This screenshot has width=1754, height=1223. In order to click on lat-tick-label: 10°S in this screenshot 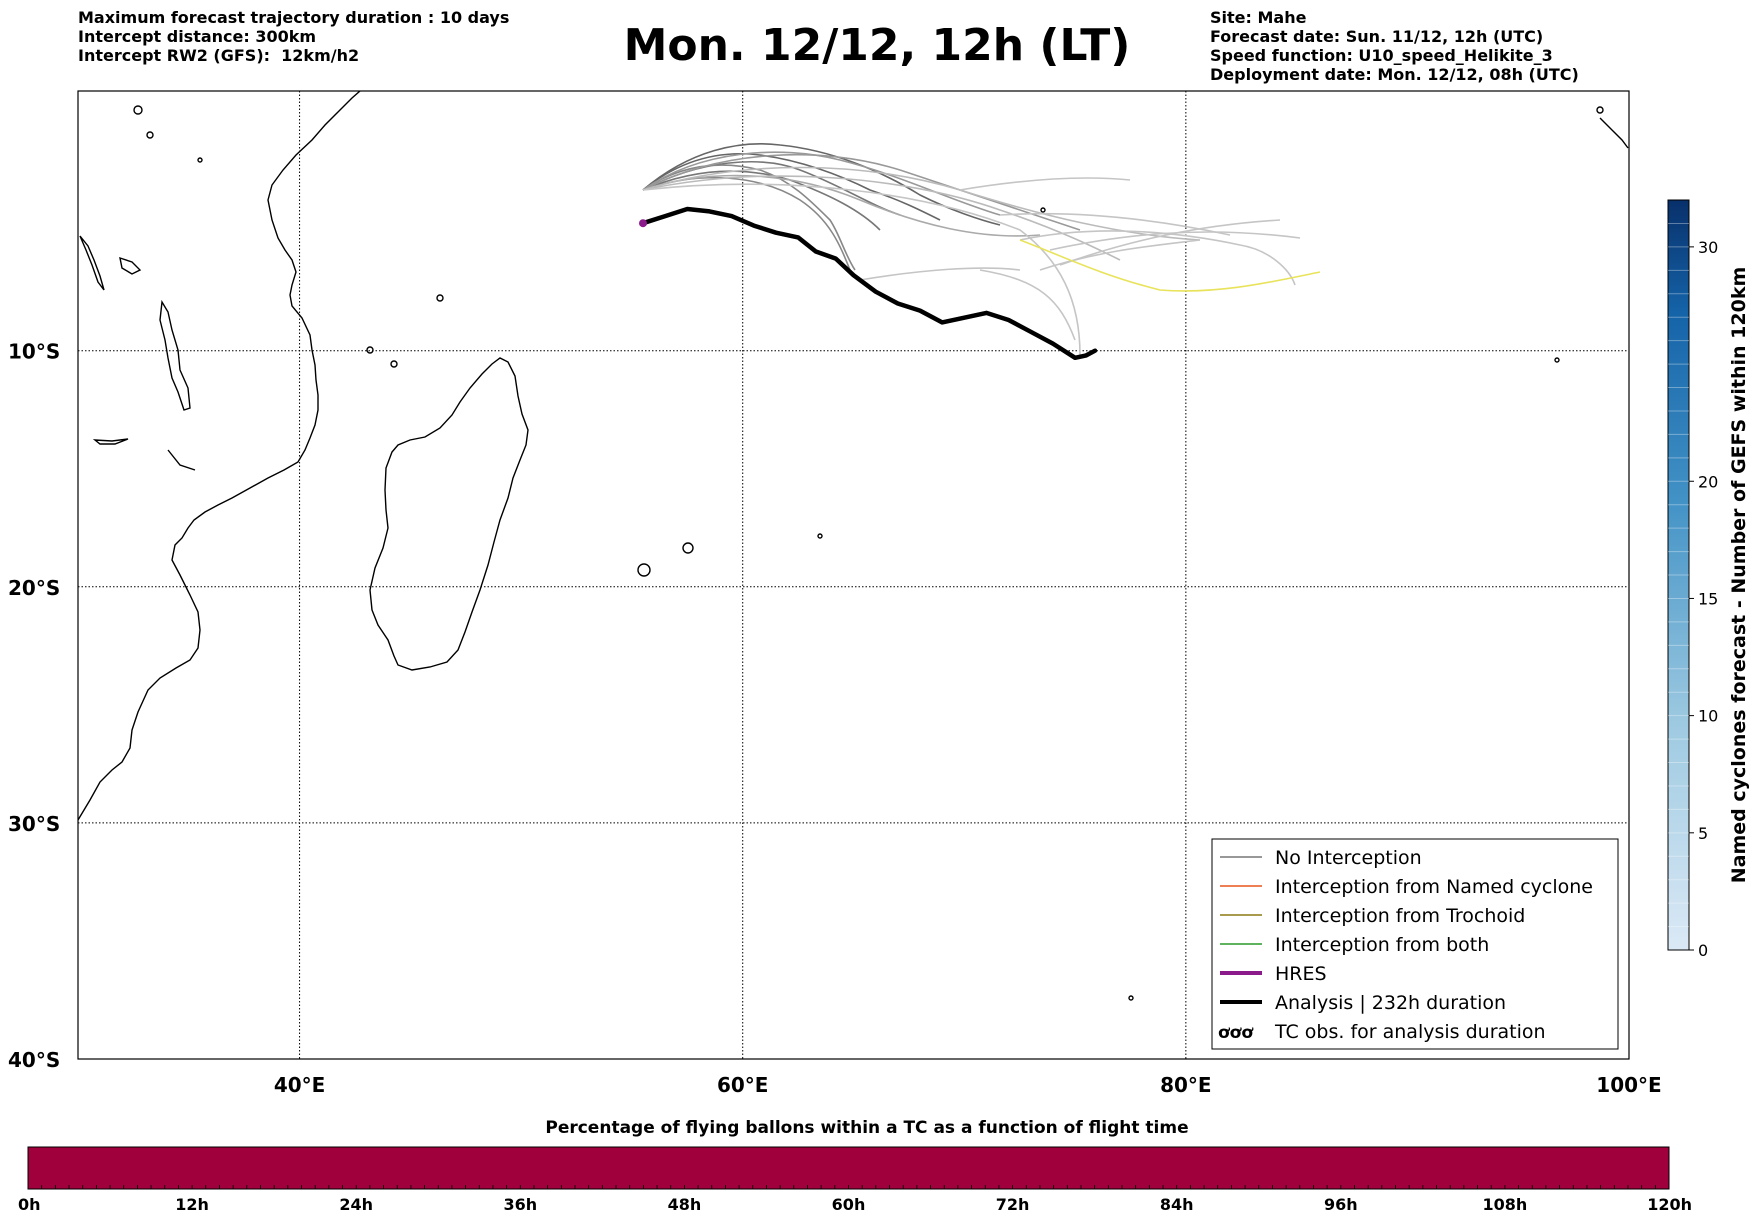, I will do `click(34, 352)`.